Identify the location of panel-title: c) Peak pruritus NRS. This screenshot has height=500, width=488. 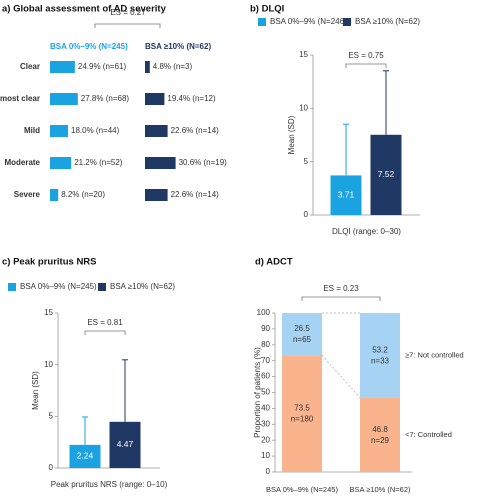
(49, 262).